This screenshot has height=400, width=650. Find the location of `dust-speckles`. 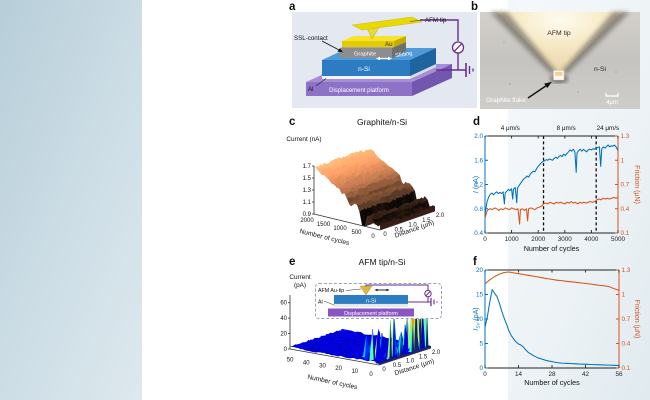

dust-speckles is located at coordinates (560, 66).